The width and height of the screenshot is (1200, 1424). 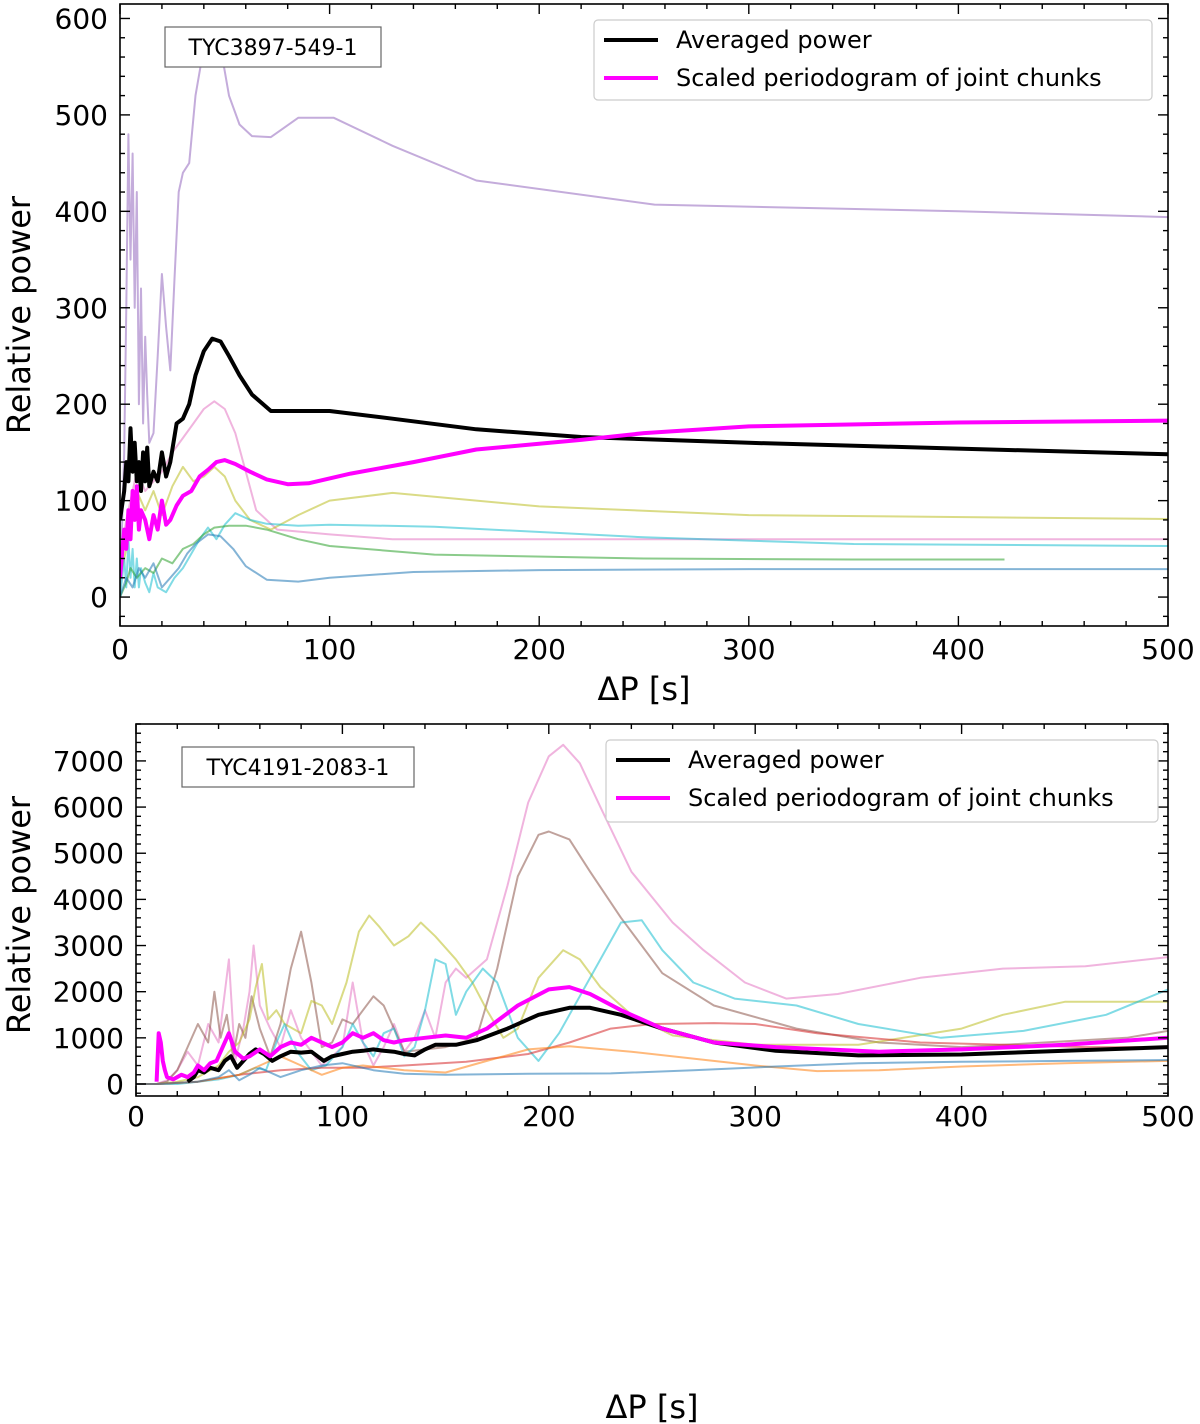 I want to click on series-line-chunk-green, so click(x=562, y=561).